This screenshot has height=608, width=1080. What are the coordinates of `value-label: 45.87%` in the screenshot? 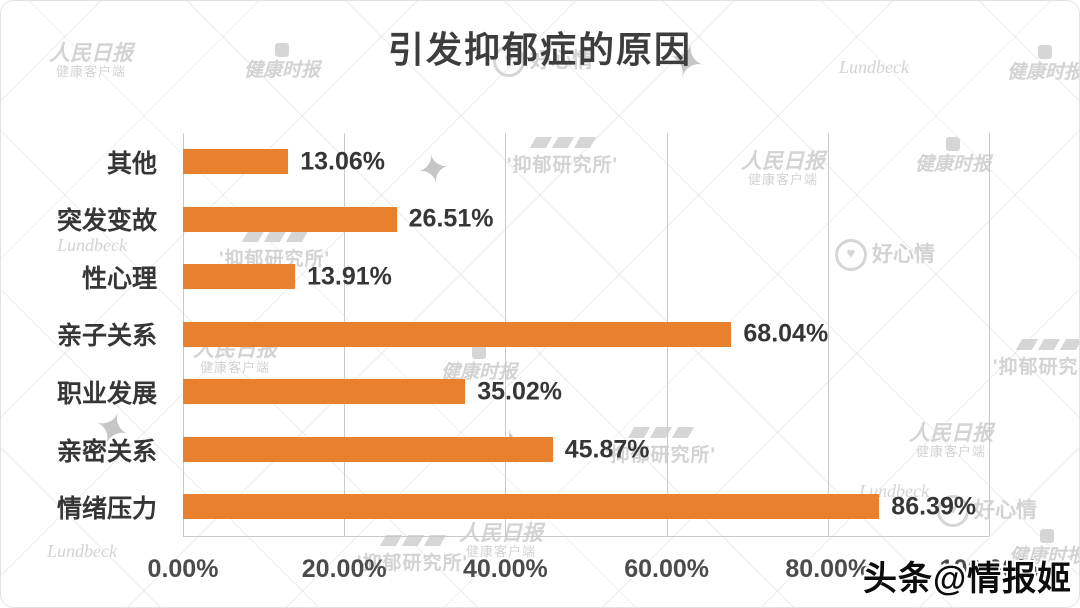 It's located at (607, 449).